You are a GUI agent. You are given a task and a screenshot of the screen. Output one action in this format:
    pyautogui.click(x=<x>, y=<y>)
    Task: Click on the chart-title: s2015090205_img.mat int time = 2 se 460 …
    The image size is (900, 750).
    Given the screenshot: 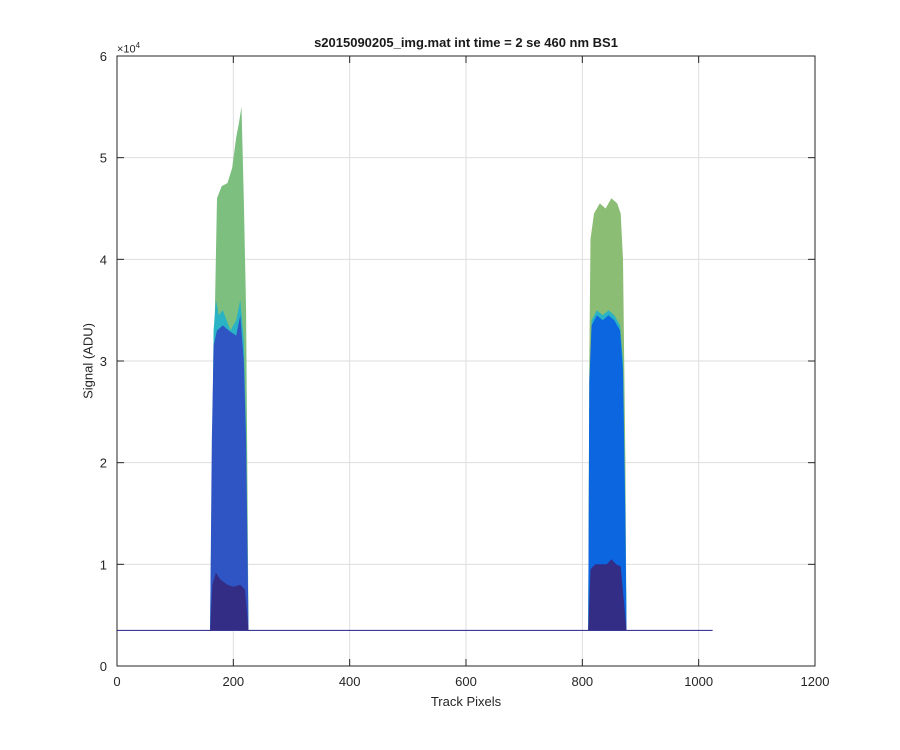 What is the action you would take?
    pyautogui.click(x=466, y=42)
    